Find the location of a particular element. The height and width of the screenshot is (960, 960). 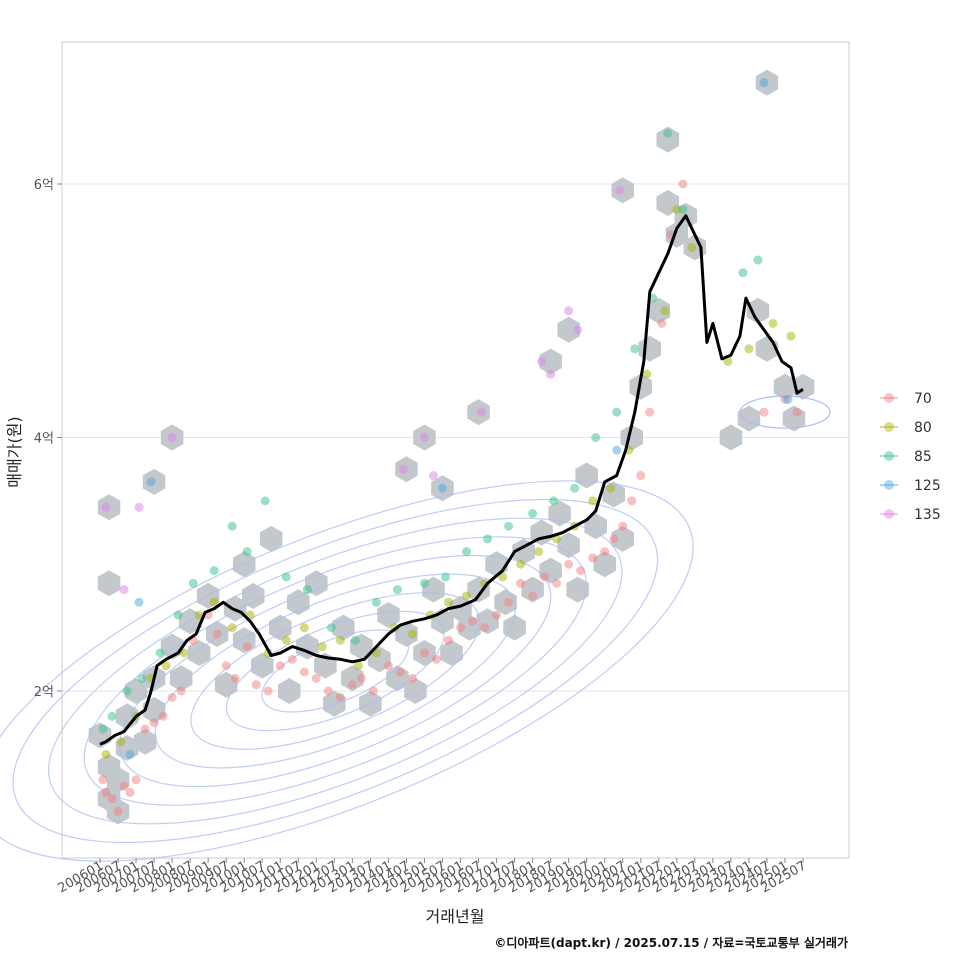

y-tick-label: 4억 is located at coordinates (44, 439).